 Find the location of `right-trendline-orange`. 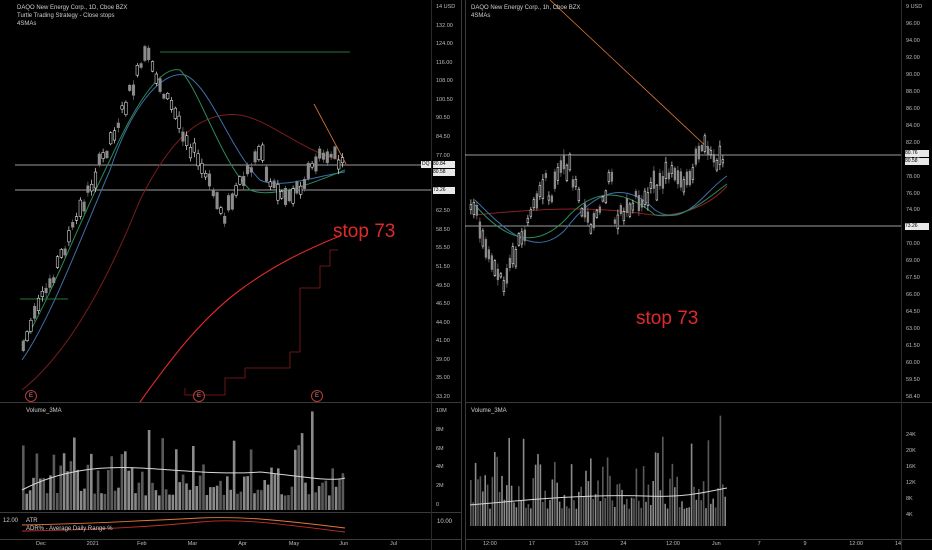

right-trendline-orange is located at coordinates (630, 75).